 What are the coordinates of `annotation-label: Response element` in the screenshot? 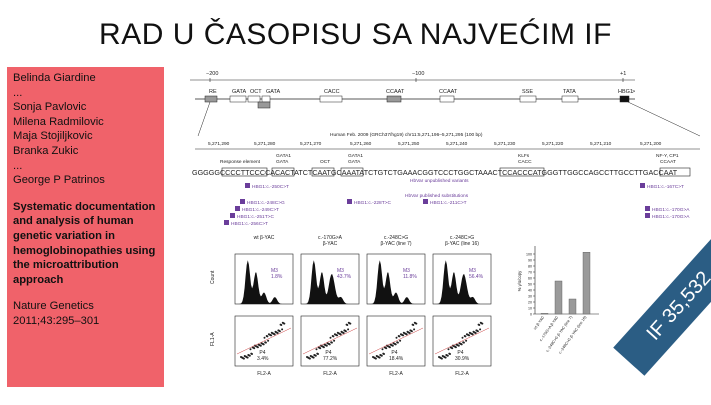 It's located at (240, 162).